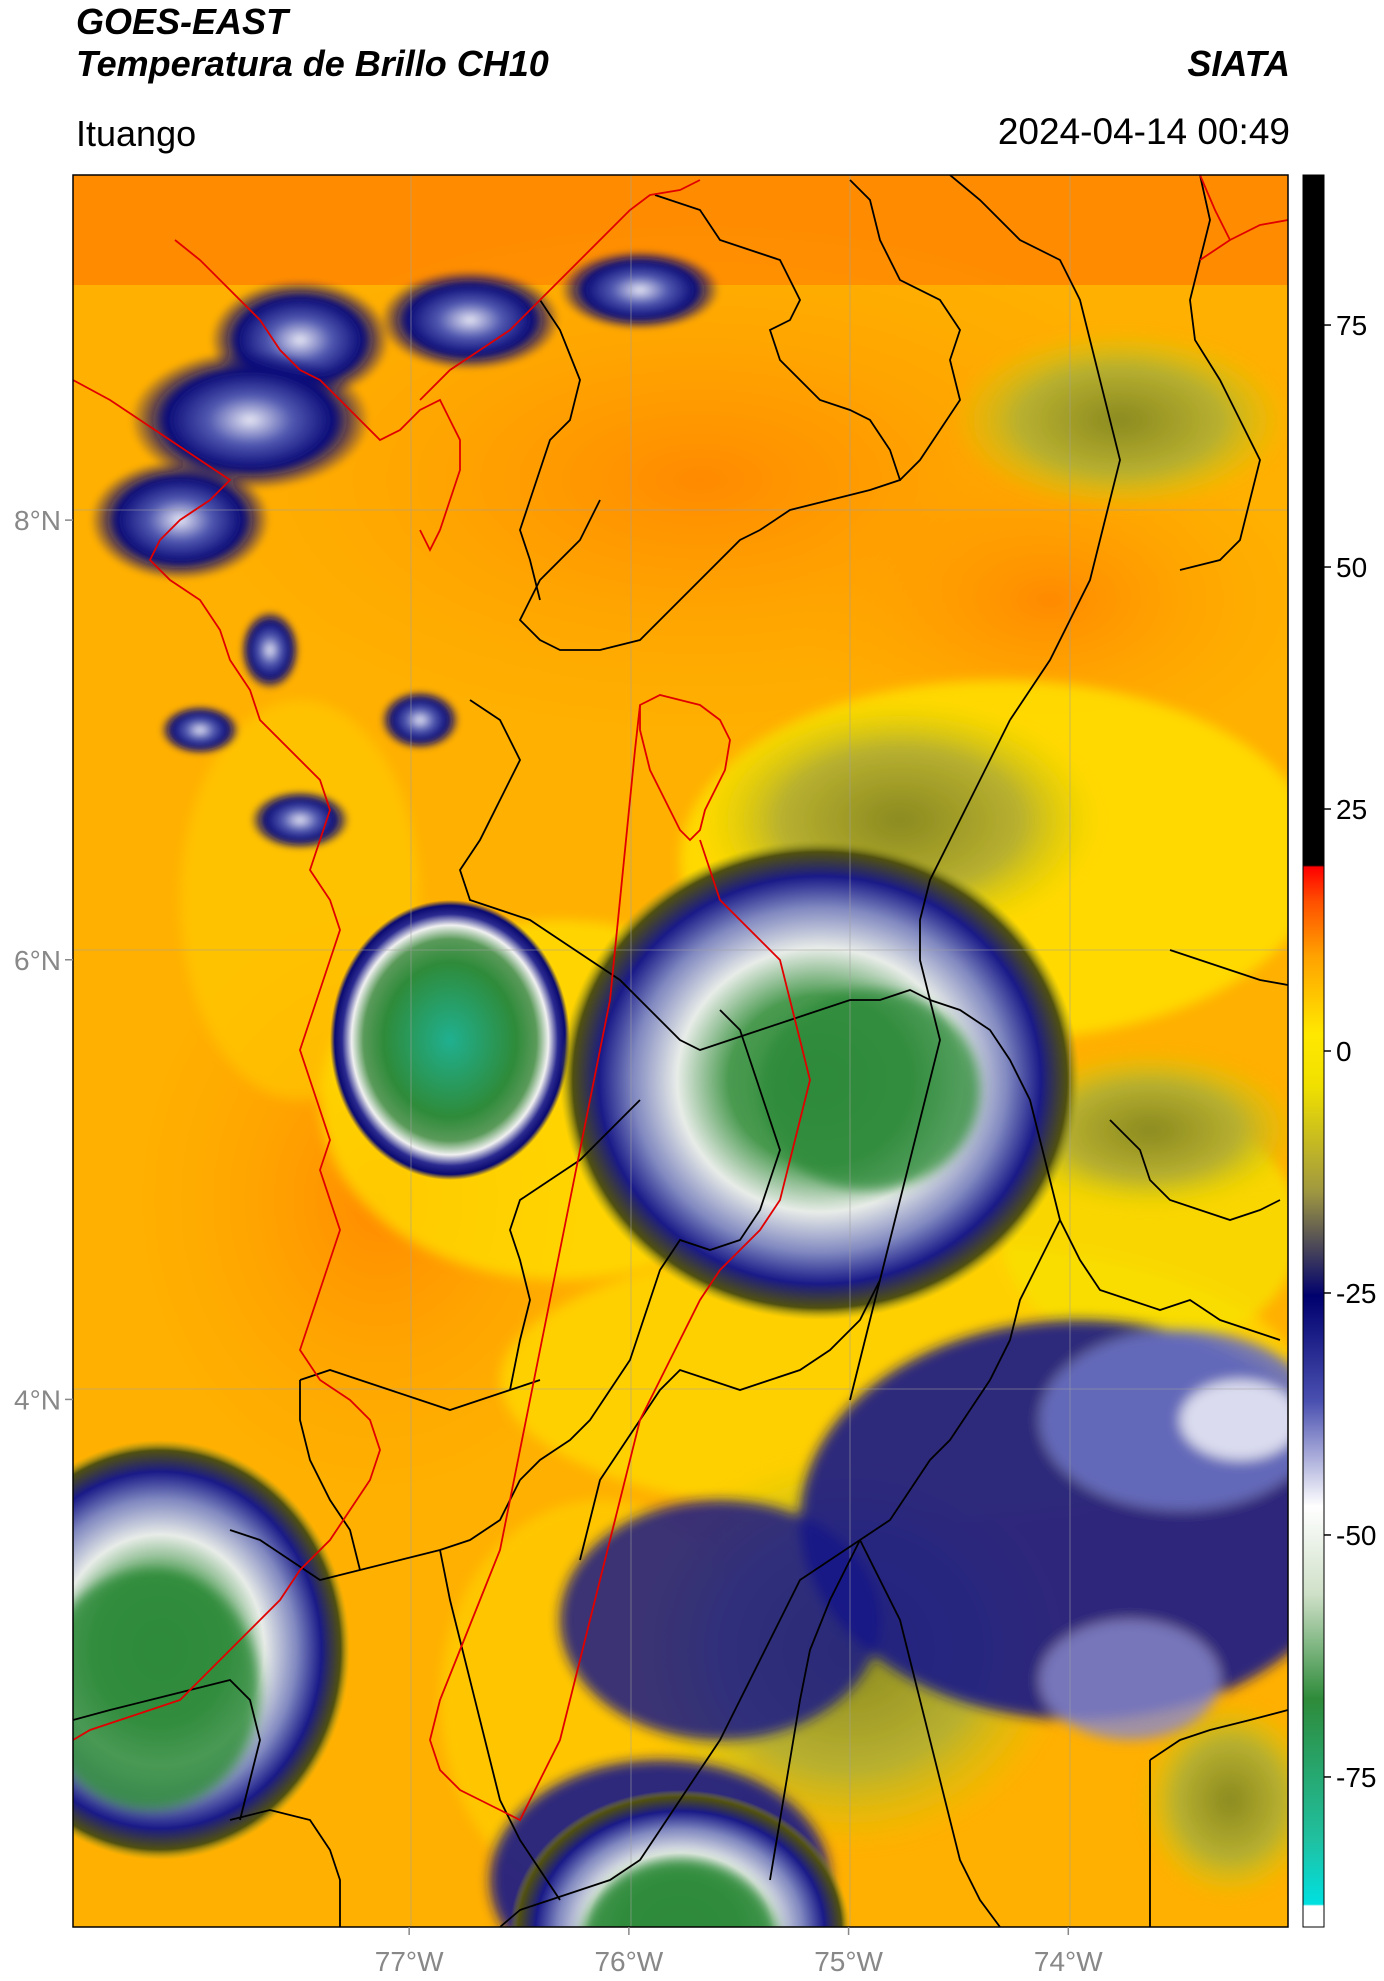  What do you see at coordinates (182, 21) in the screenshot?
I see `title-line-1: GOES-EAST` at bounding box center [182, 21].